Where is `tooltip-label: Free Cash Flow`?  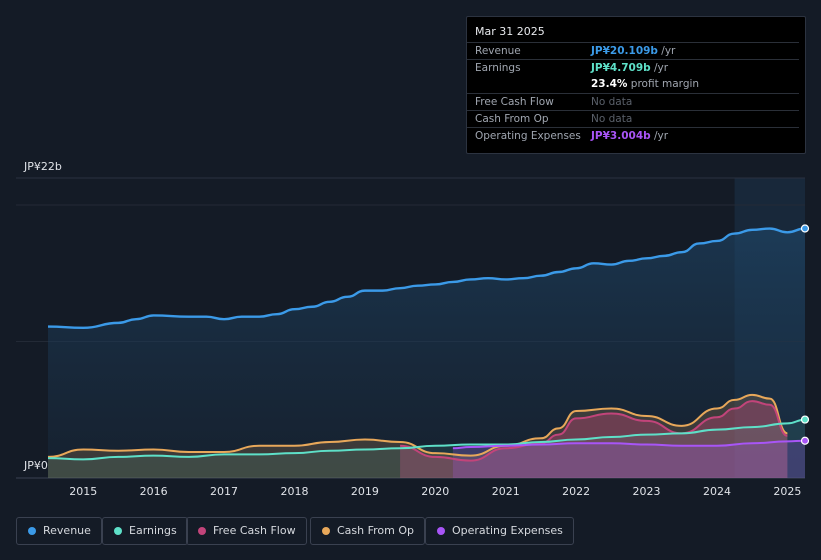
tooltip-label: Free Cash Flow is located at coordinates (514, 102).